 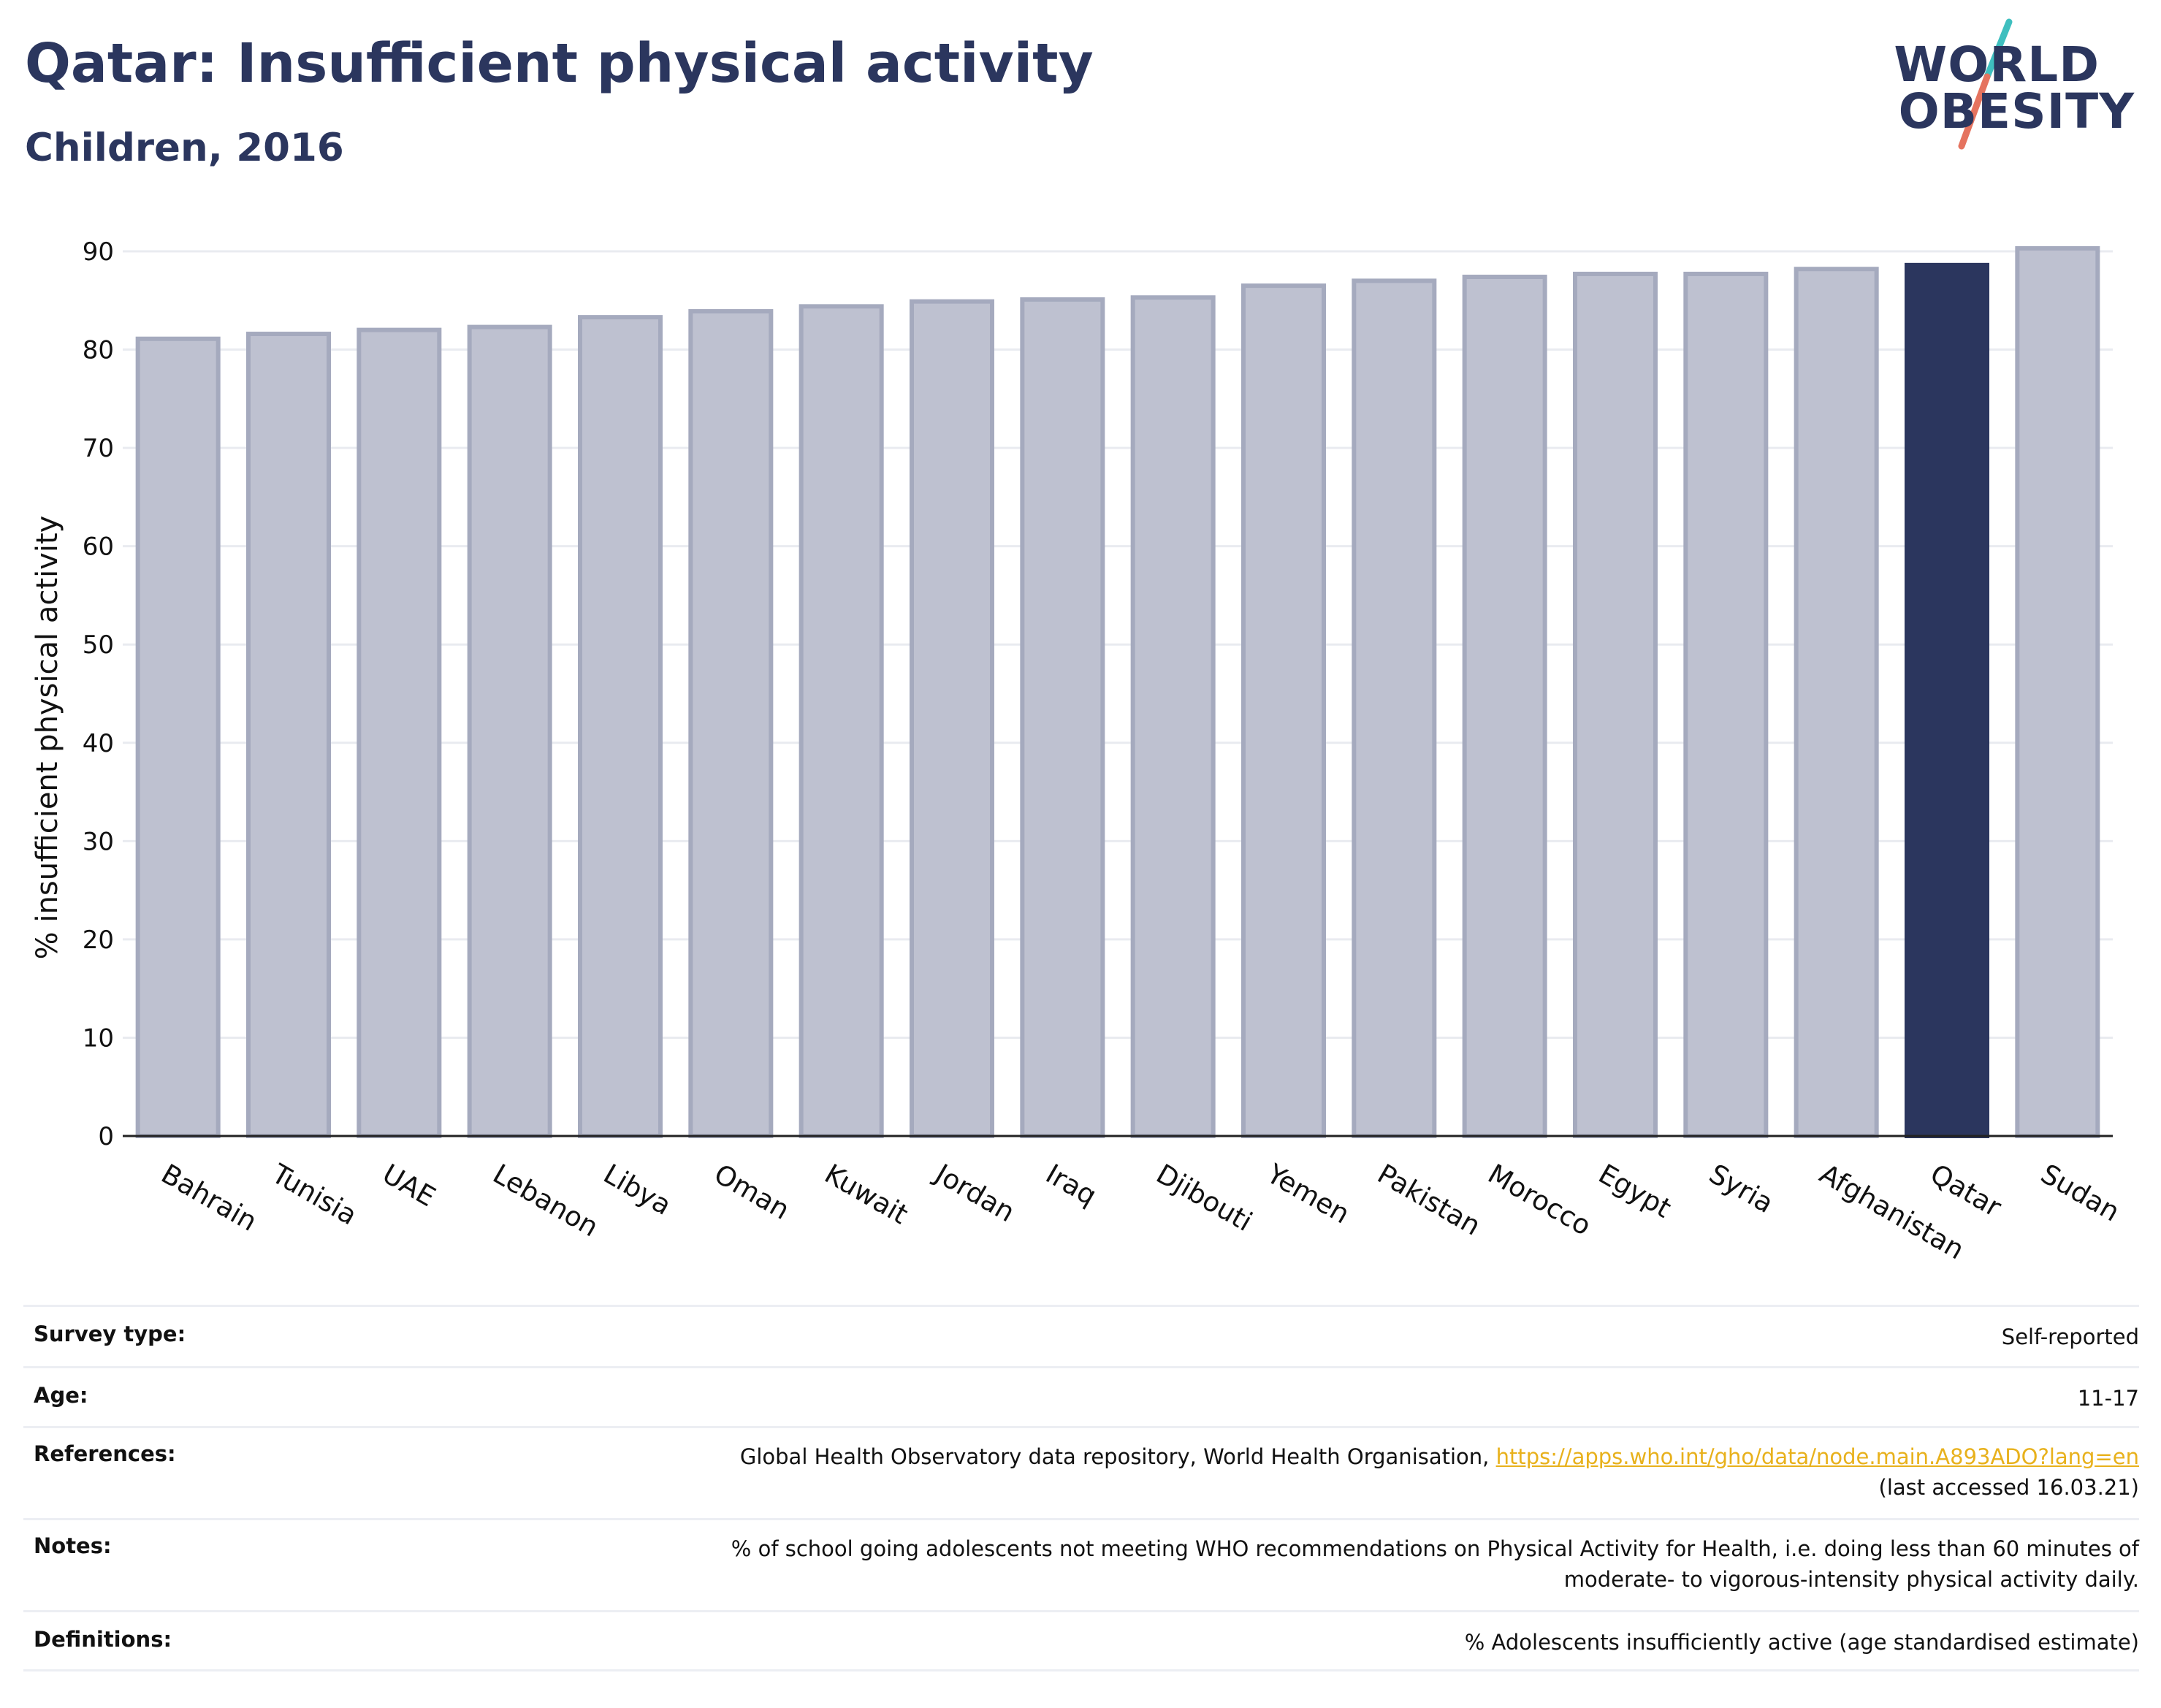 I want to click on chart-title: Qatar: Insufficient physical activity, so click(x=559, y=64).